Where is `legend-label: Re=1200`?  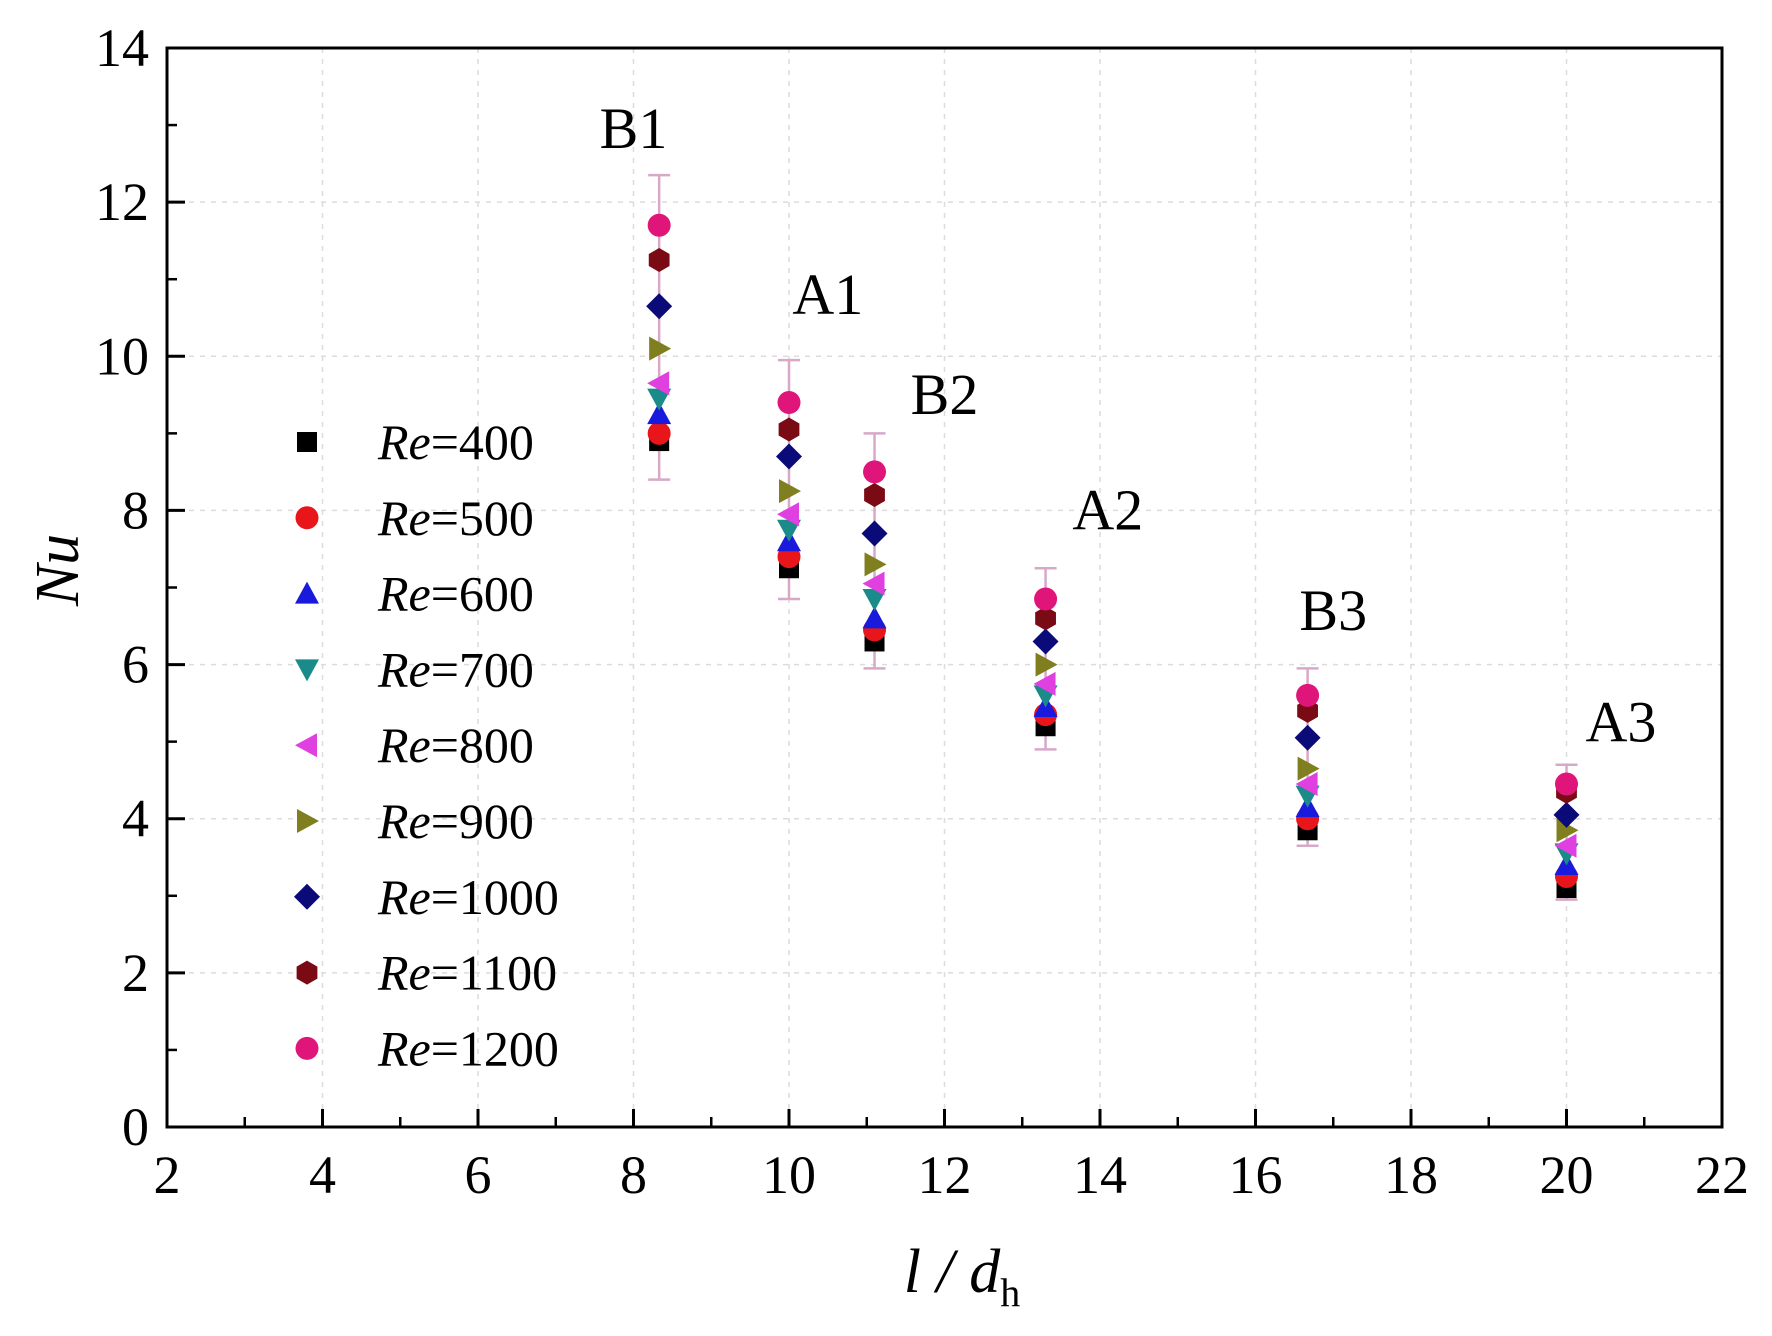 legend-label: Re=1200 is located at coordinates (468, 1048).